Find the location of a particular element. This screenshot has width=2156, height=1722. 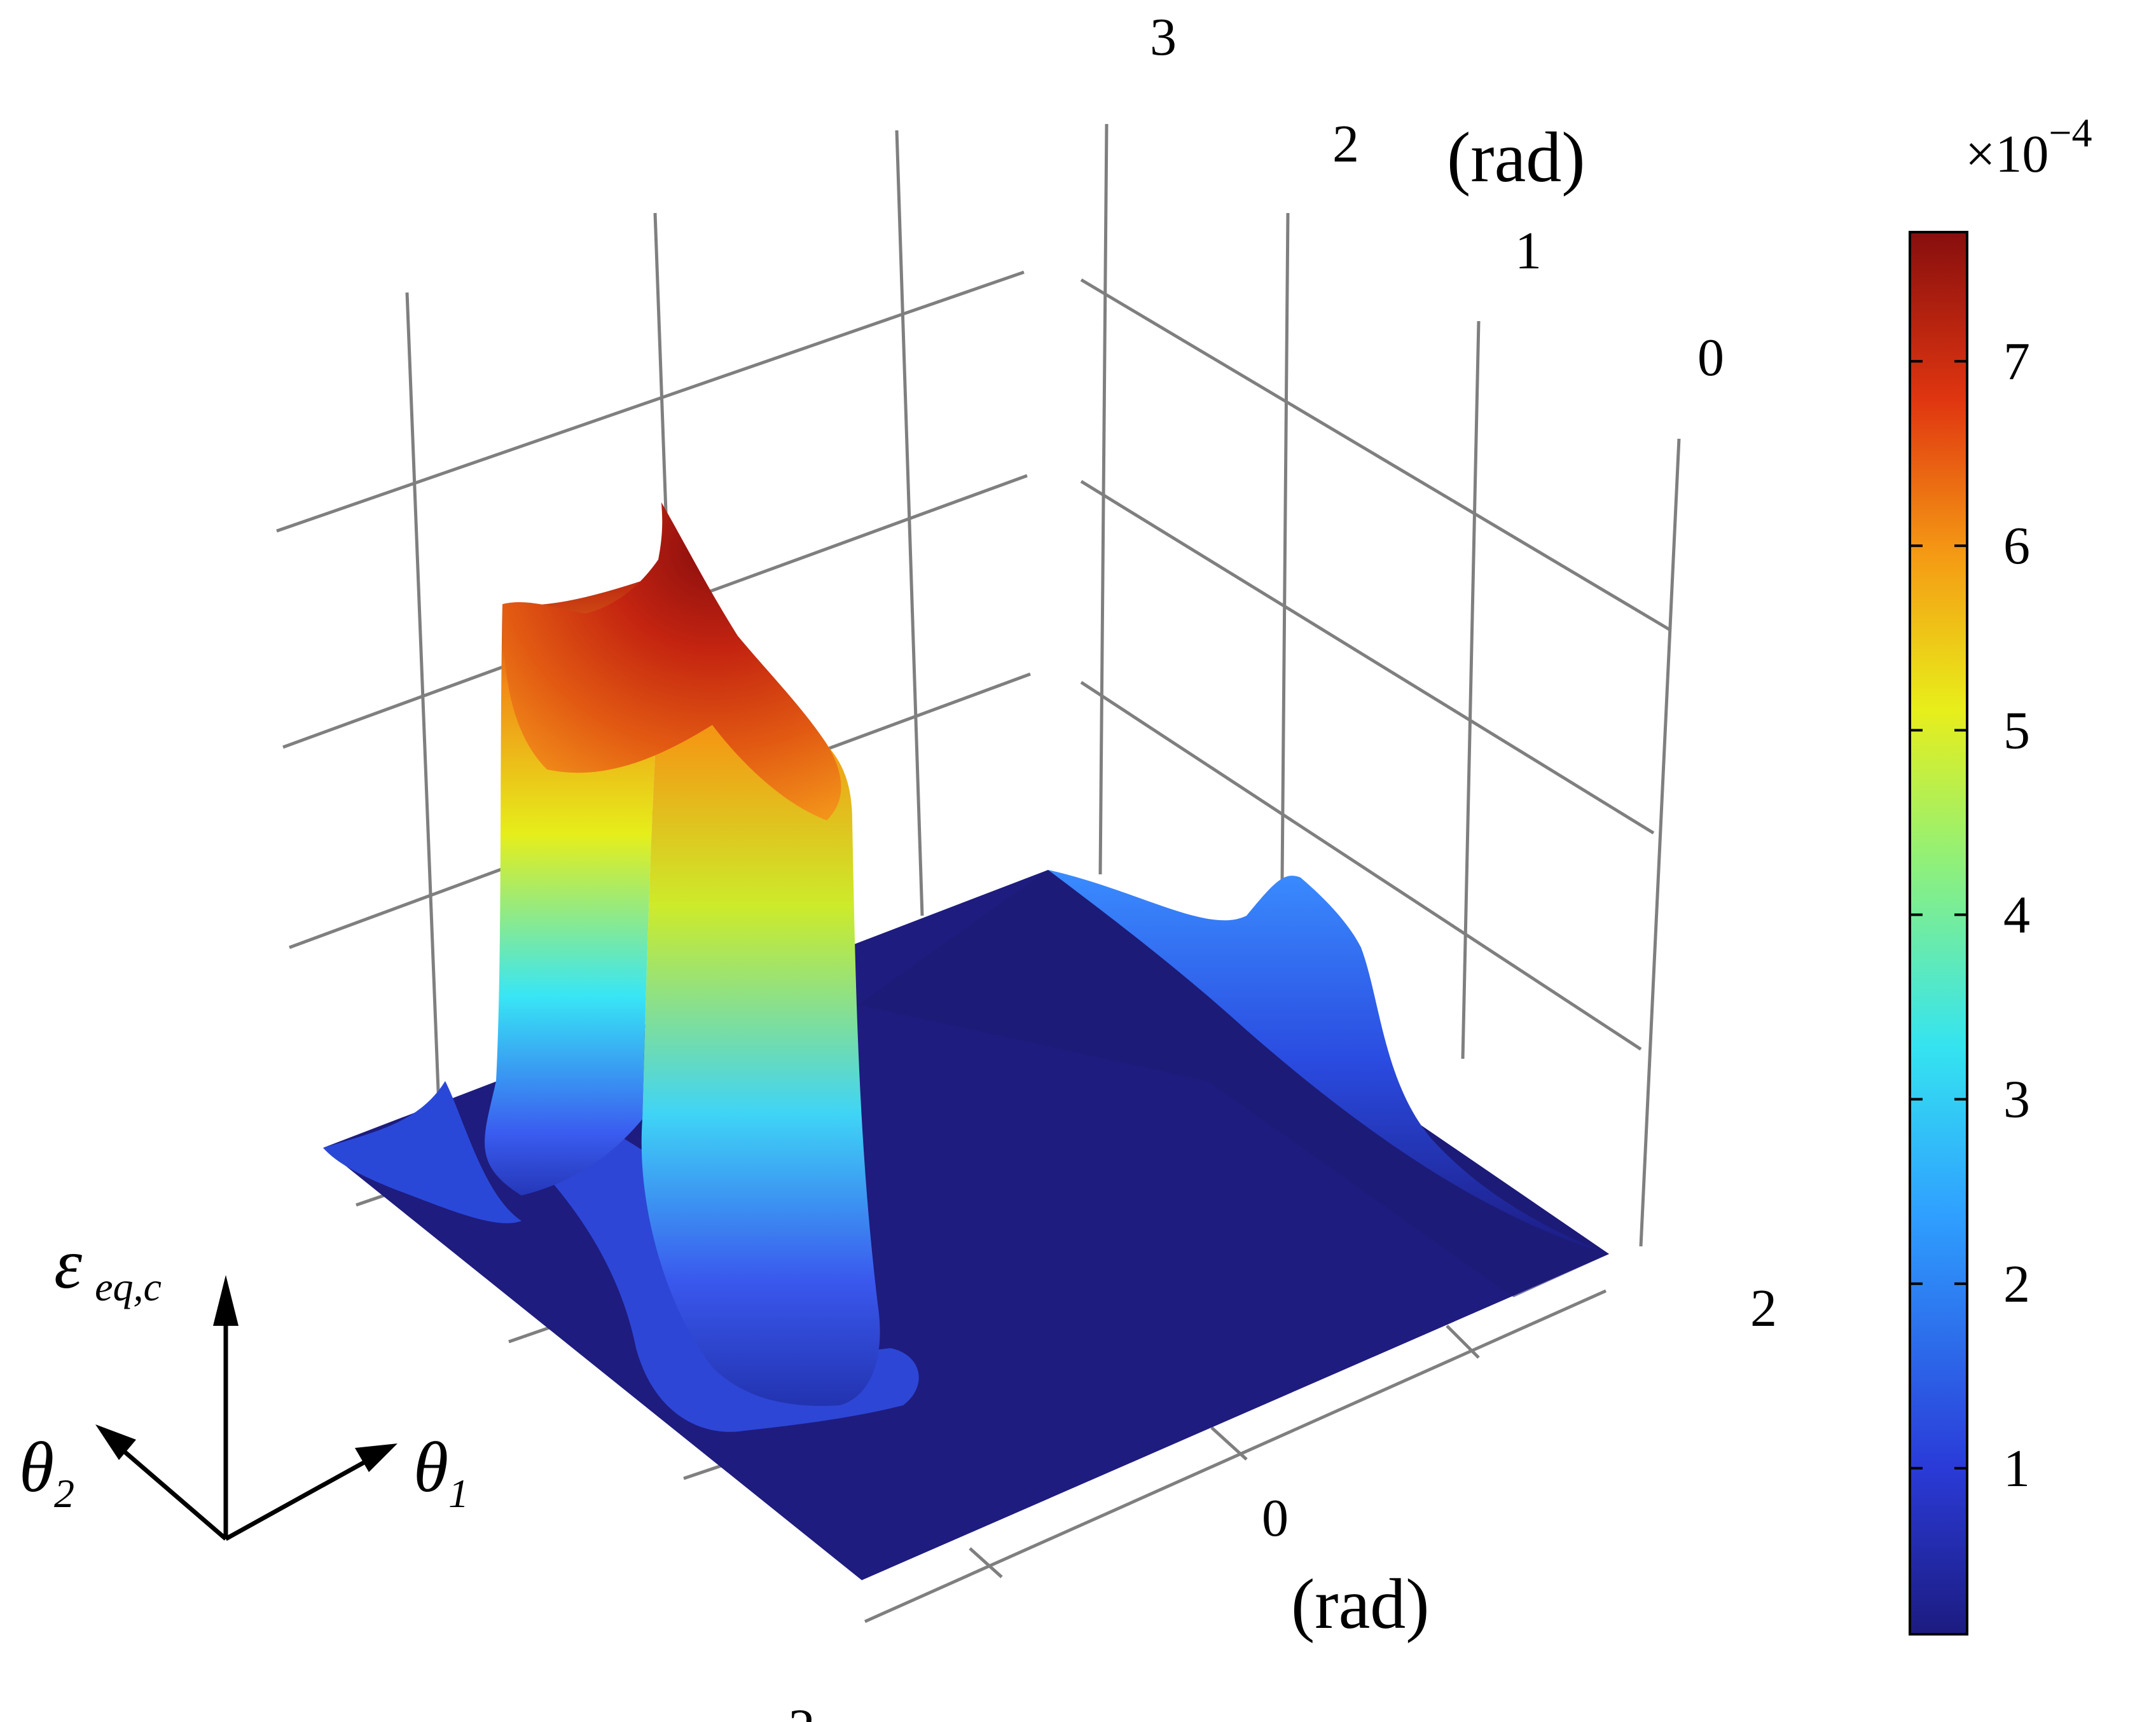

theta2-tick-label: 2 is located at coordinates (1345, 144).